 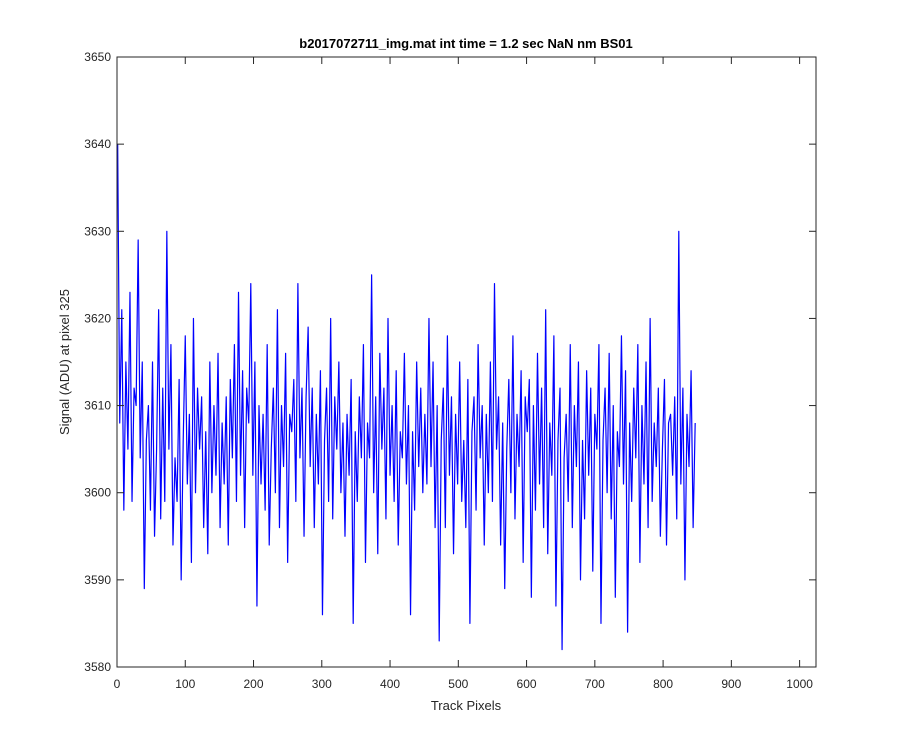 I want to click on y-tick-label: 3620, so click(x=97, y=318).